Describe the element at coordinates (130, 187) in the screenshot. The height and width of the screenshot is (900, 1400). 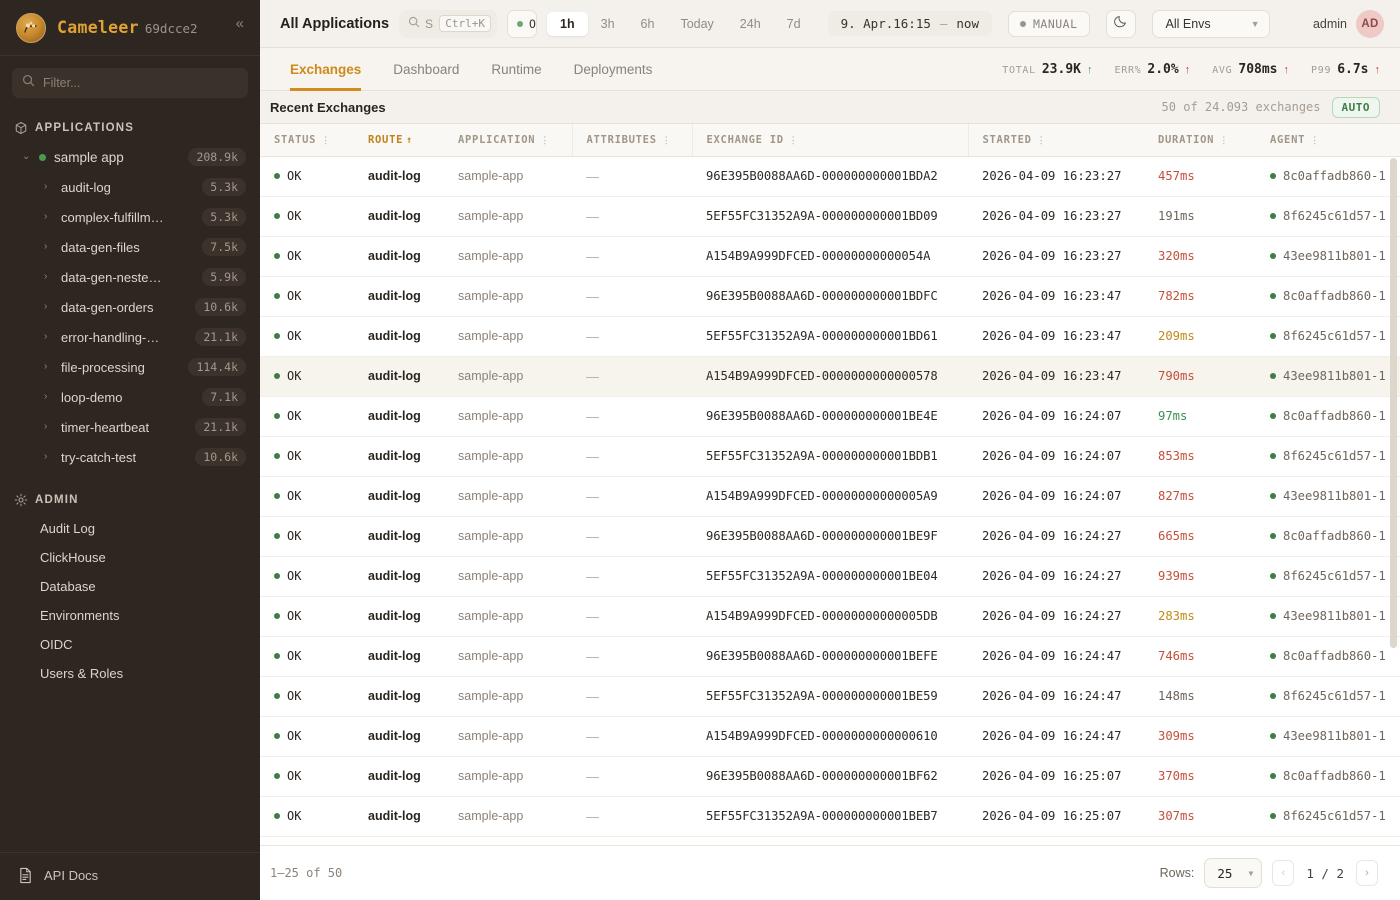
I see `sidebar-route-item: › audit-log 5.3k` at that location.